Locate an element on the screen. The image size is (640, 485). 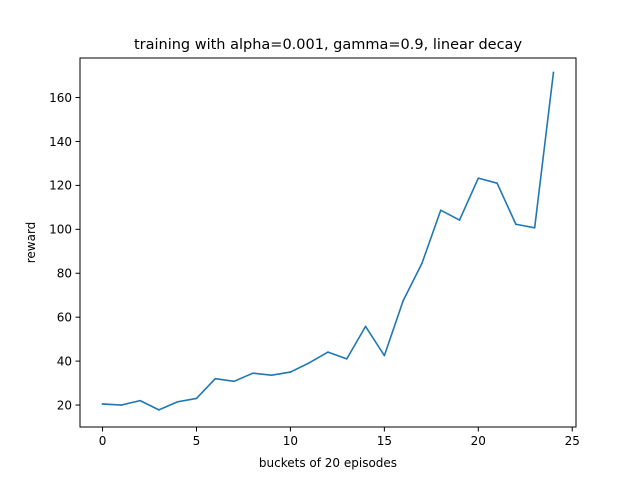
x-tick-label: 0 is located at coordinates (103, 441).